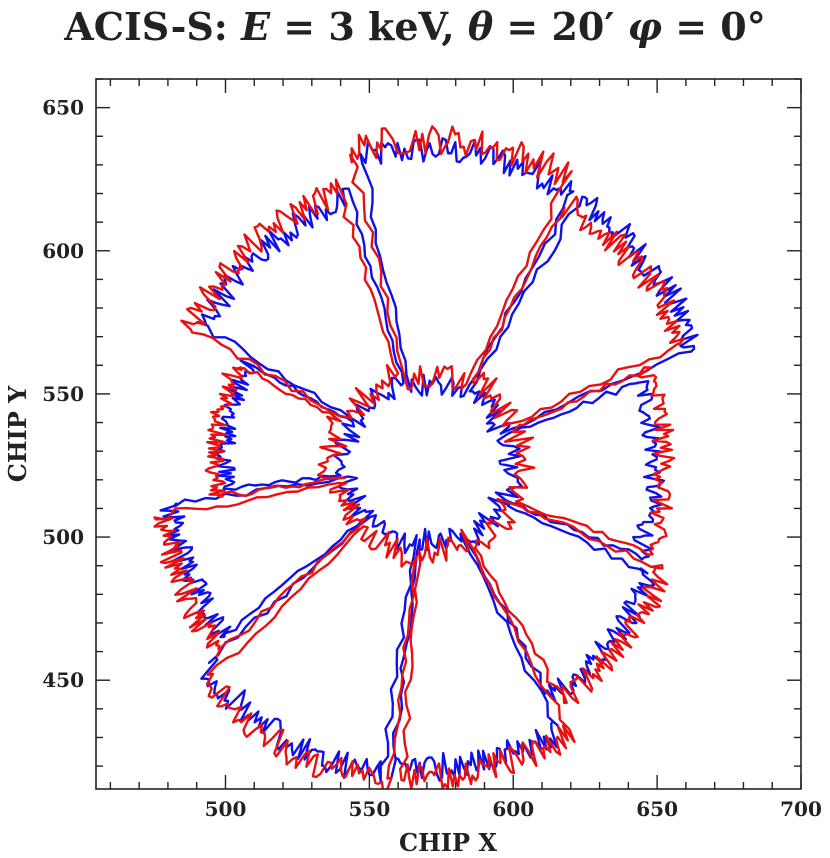  I want to click on y-tick-label: 500, so click(63, 537).